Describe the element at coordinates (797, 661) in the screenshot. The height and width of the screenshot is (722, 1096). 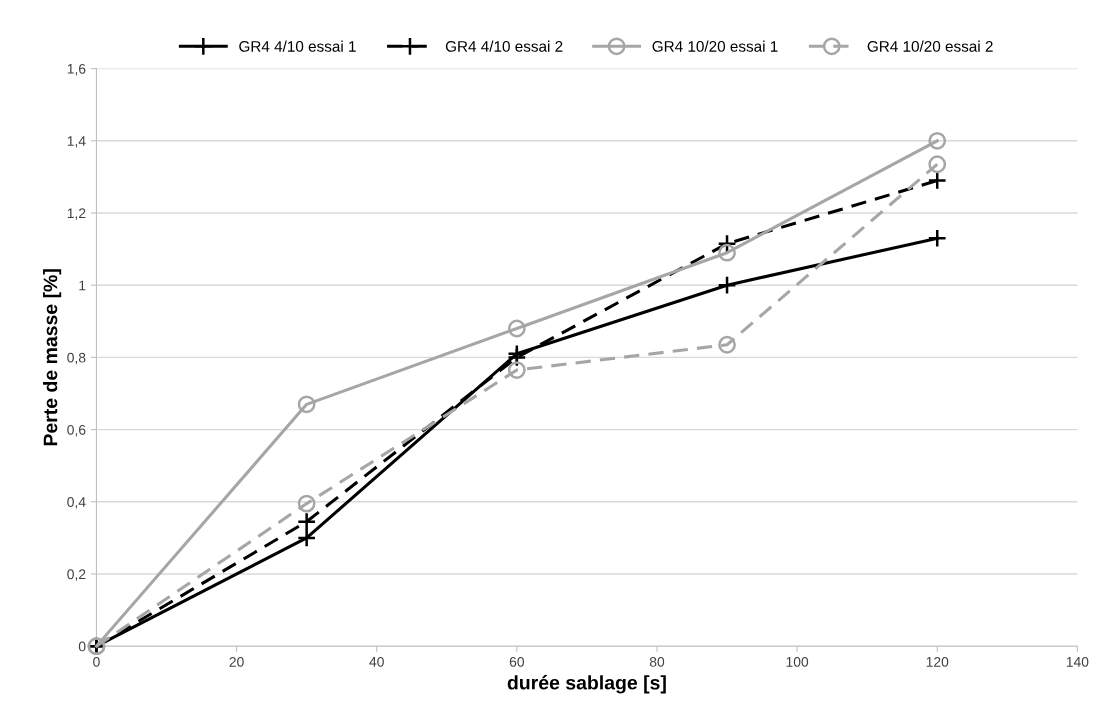
I see `x-tick-label: 100` at that location.